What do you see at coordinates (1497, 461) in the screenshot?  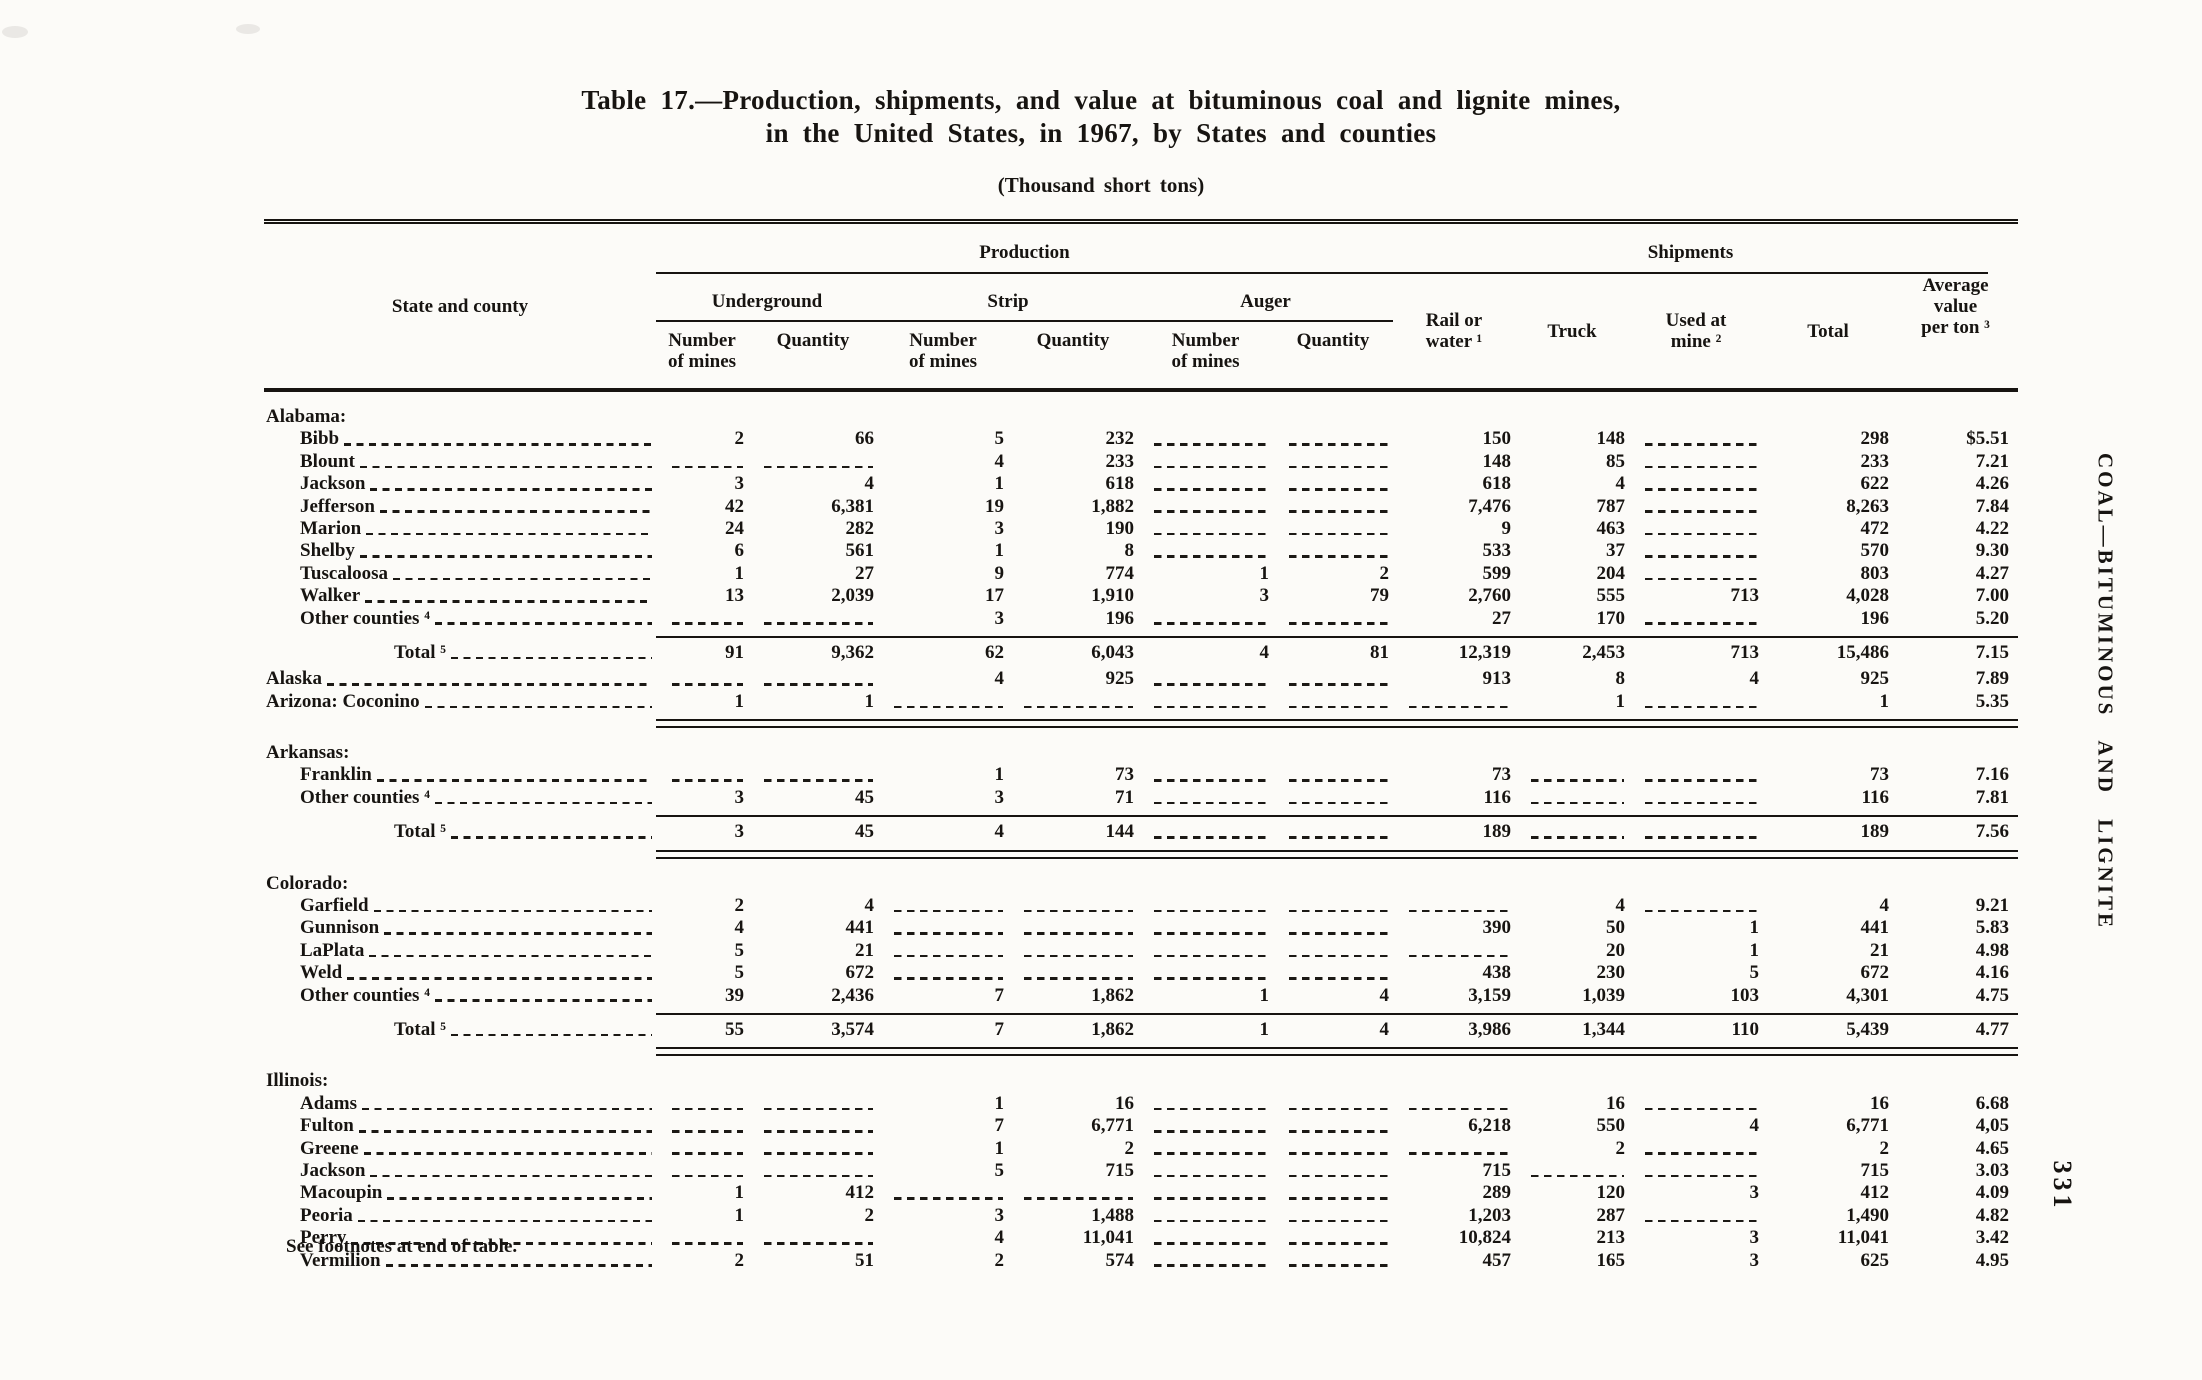 I see `cell-rail_or_water: 148` at bounding box center [1497, 461].